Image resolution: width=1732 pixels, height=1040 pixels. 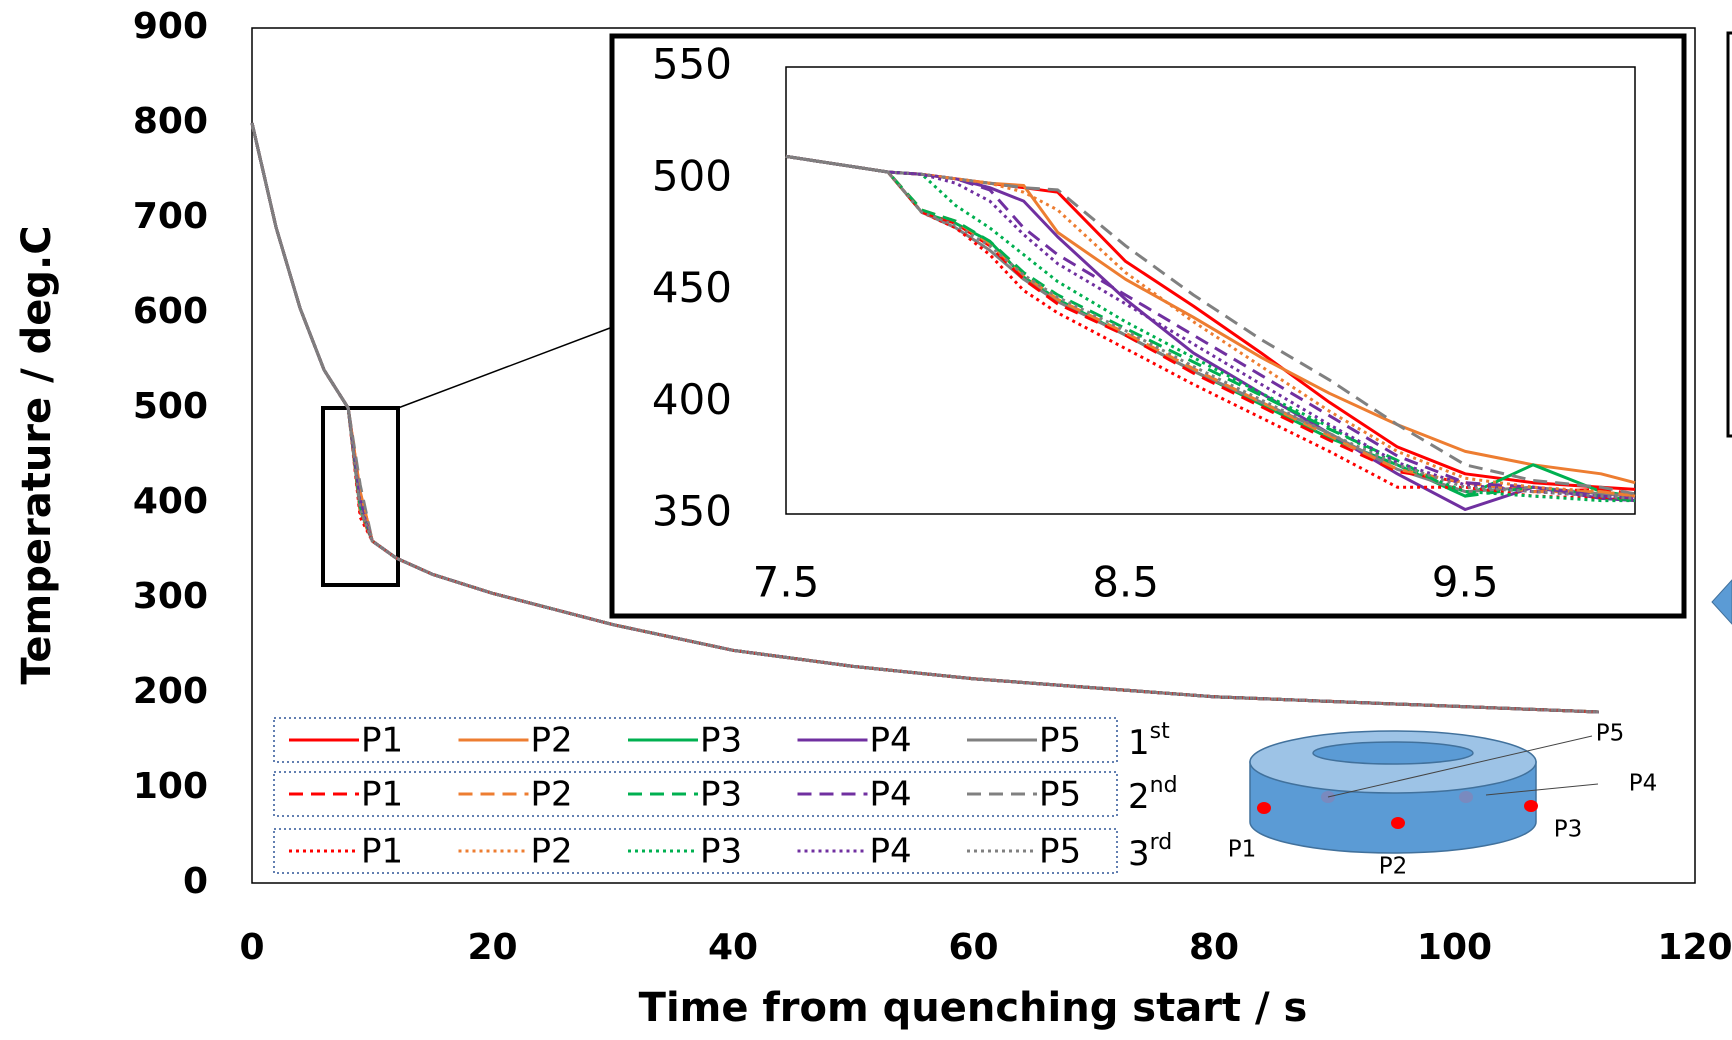 What do you see at coordinates (973, 1008) in the screenshot?
I see `x-axis-title: Time from quenching start / s` at bounding box center [973, 1008].